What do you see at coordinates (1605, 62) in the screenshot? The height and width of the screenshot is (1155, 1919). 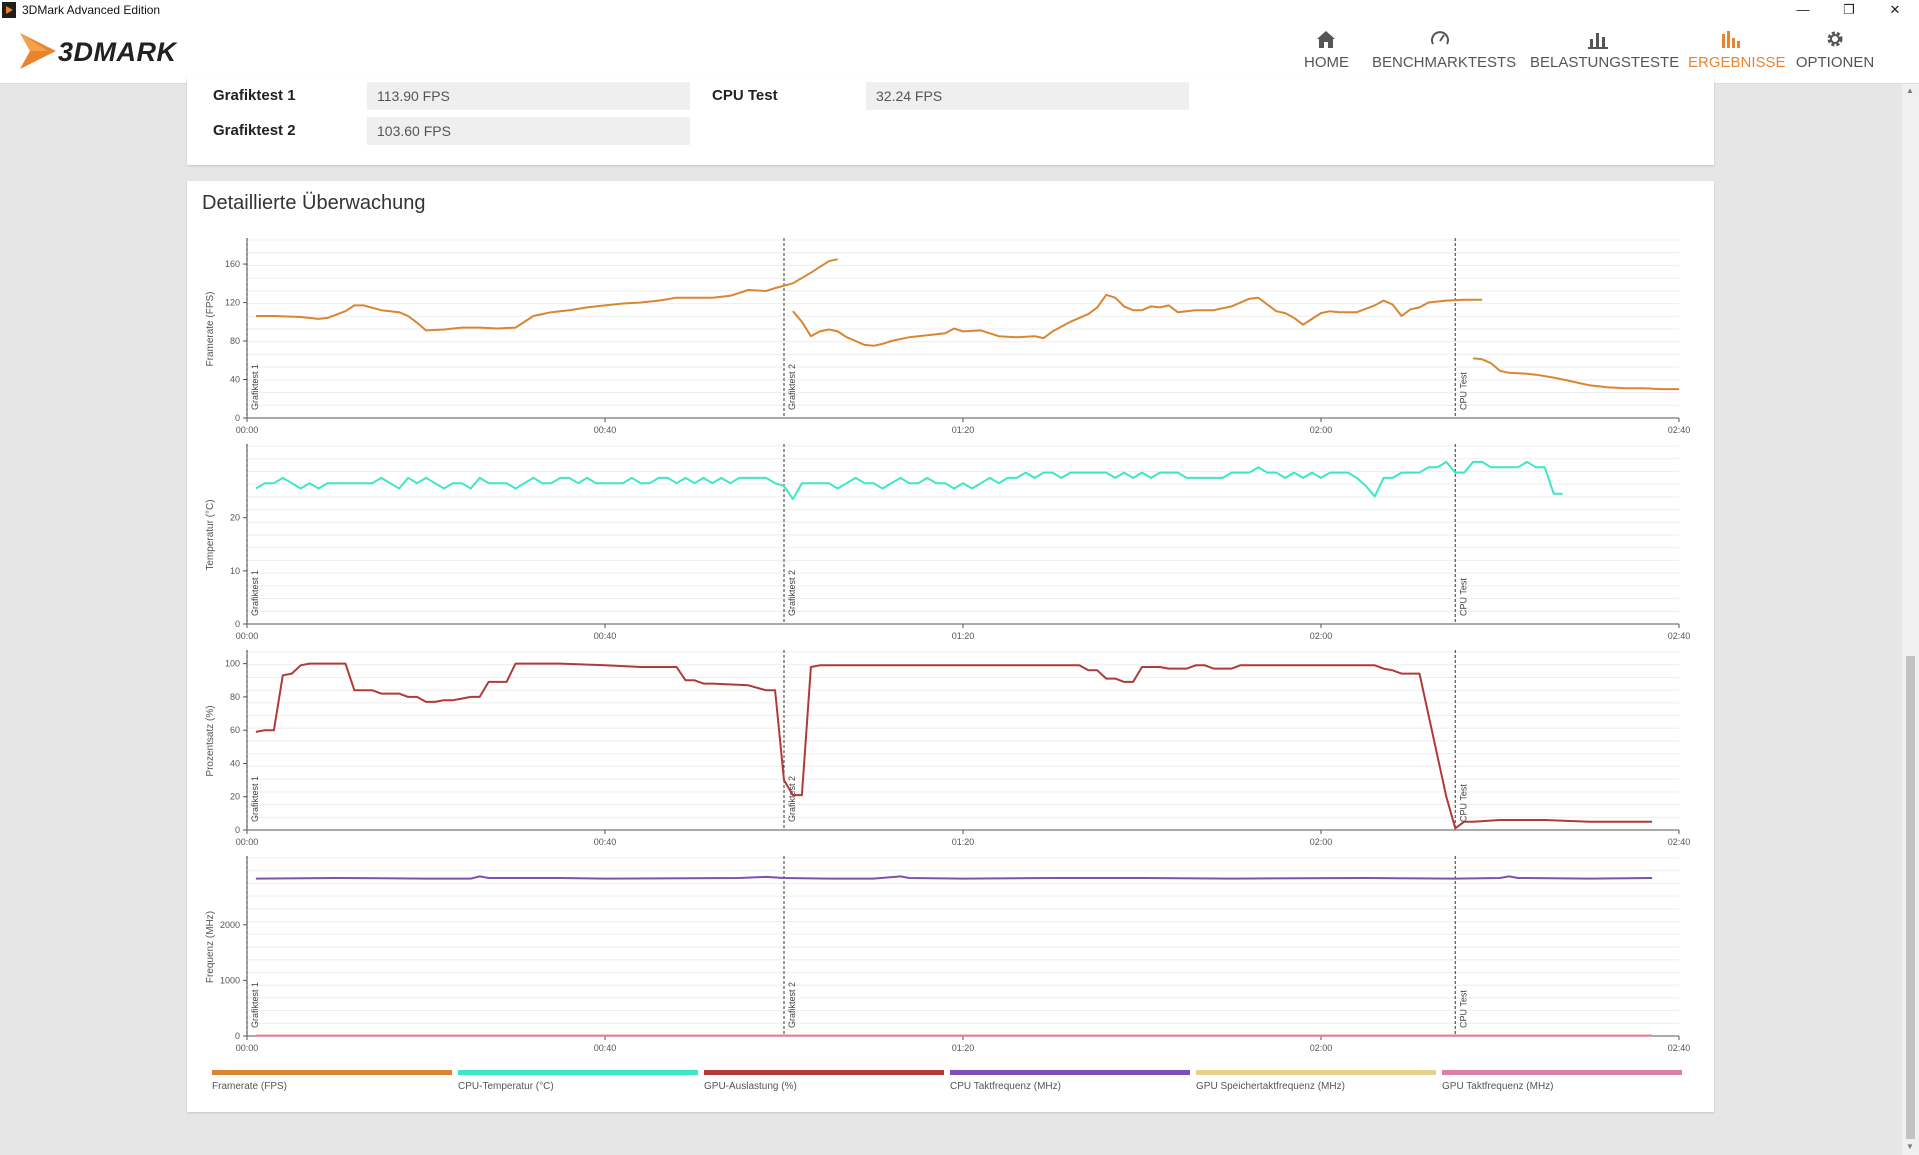 I see `nav-belastungsteste-label: BELASTUNGSTESTE` at bounding box center [1605, 62].